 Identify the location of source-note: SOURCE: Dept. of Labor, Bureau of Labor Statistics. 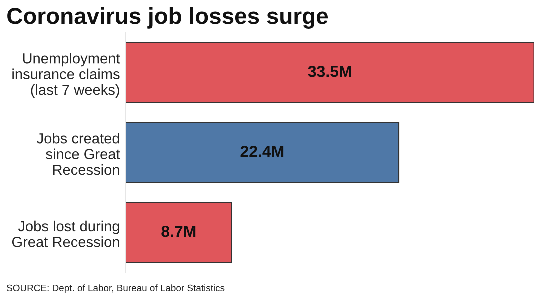
(116, 289).